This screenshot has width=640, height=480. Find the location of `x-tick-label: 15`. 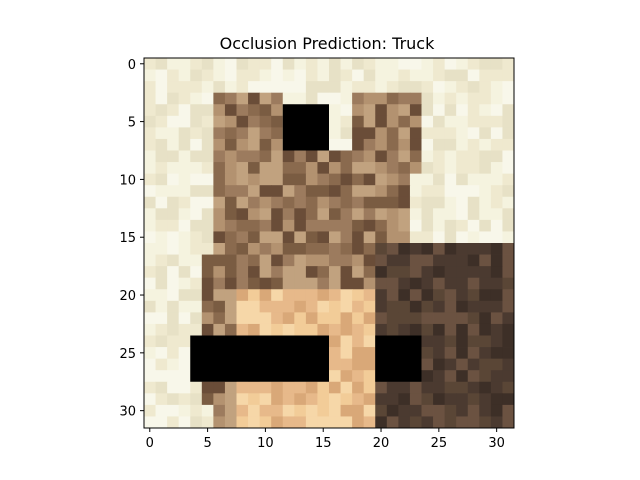

x-tick-label: 15 is located at coordinates (323, 443).